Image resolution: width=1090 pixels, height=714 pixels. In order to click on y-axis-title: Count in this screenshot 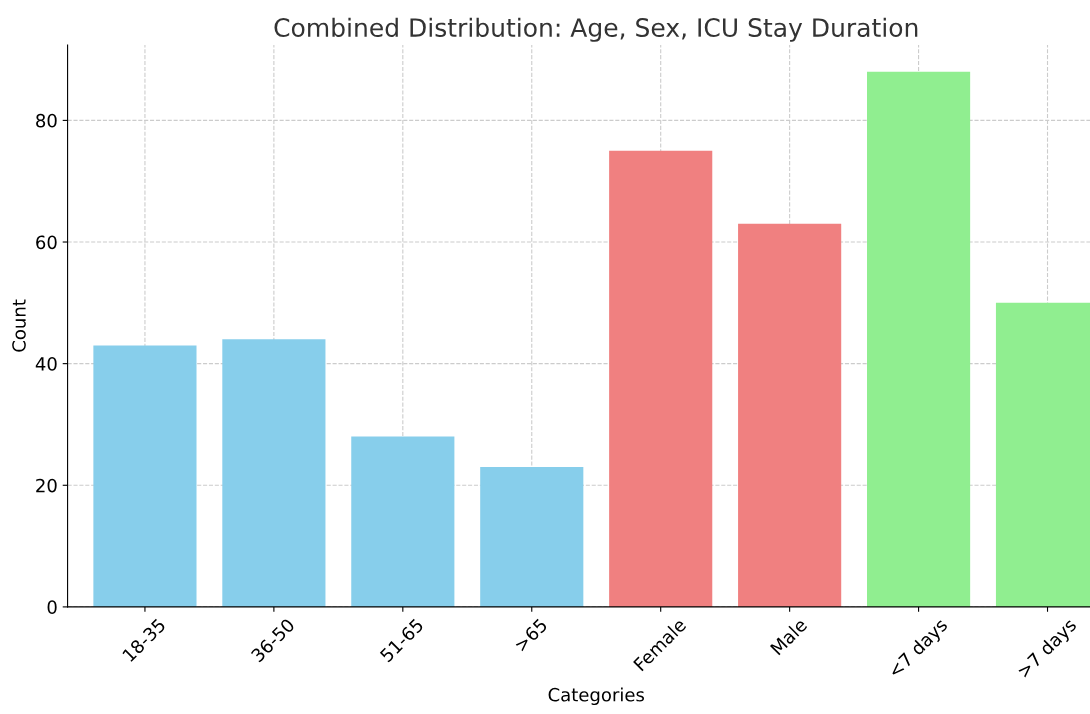, I will do `click(19, 325)`.